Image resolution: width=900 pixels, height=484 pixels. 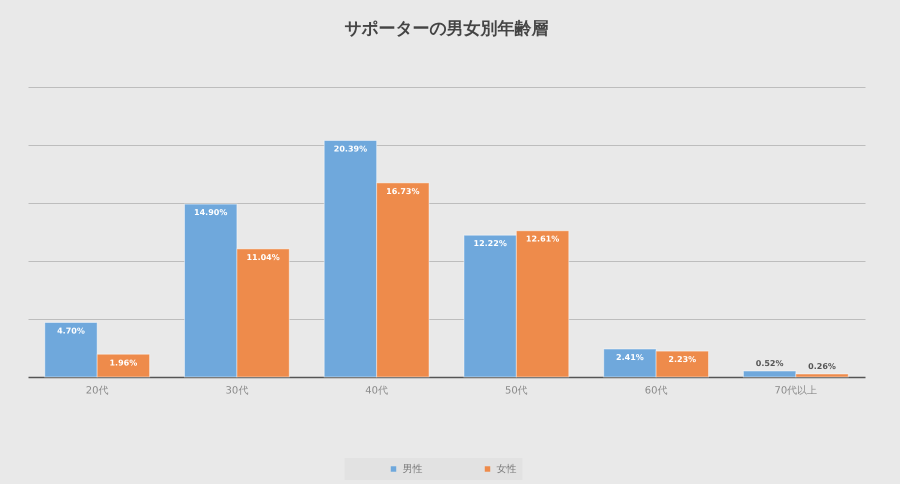 I want to click on data-label: 14.90%, so click(x=211, y=213).